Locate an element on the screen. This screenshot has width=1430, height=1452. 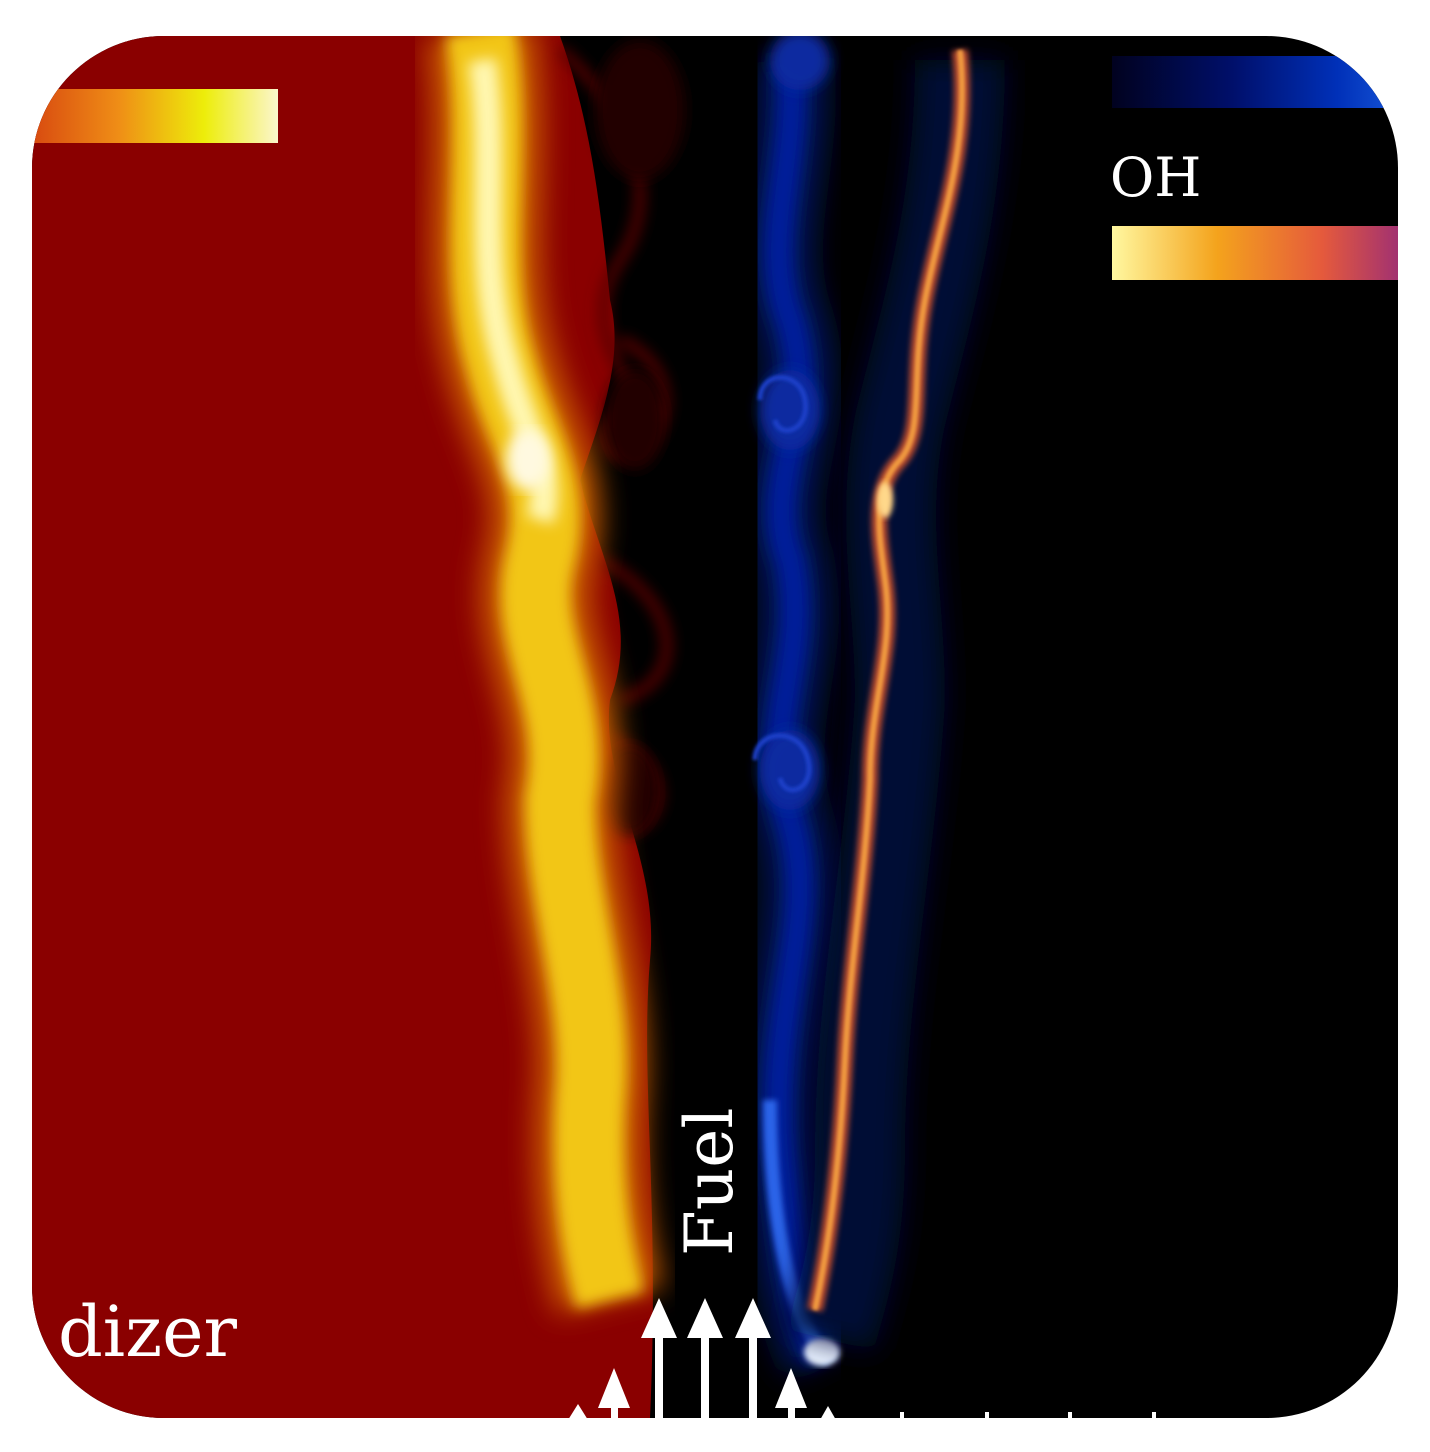
colorbar-top-left is located at coordinates (155, 116).